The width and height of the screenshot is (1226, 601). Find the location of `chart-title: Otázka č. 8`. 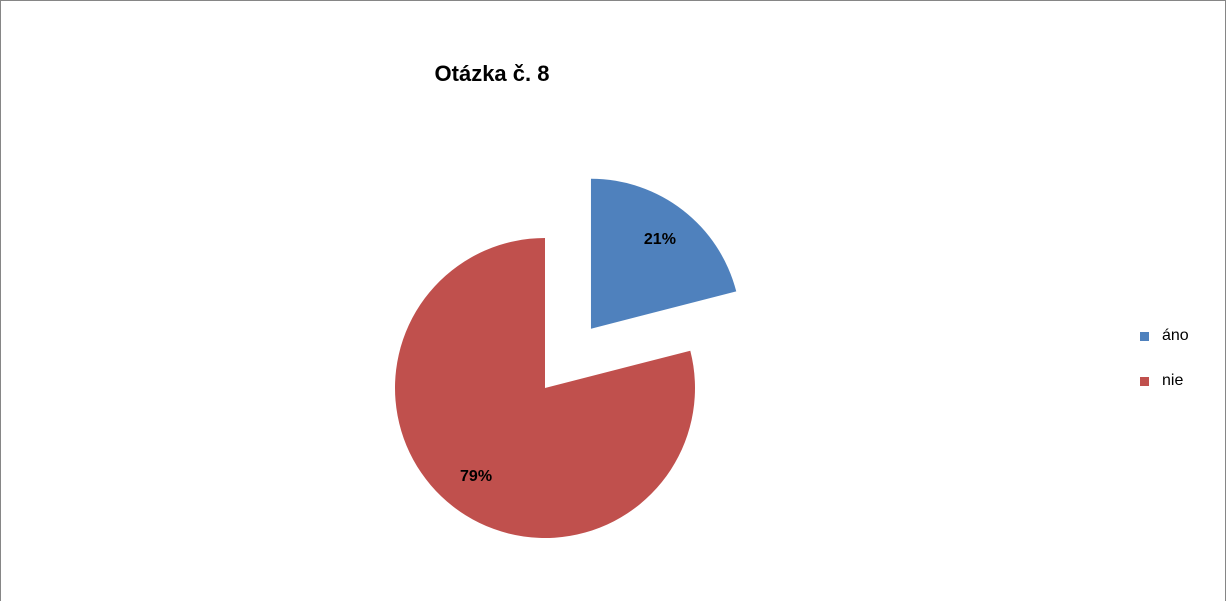

chart-title: Otázka č. 8 is located at coordinates (492, 73).